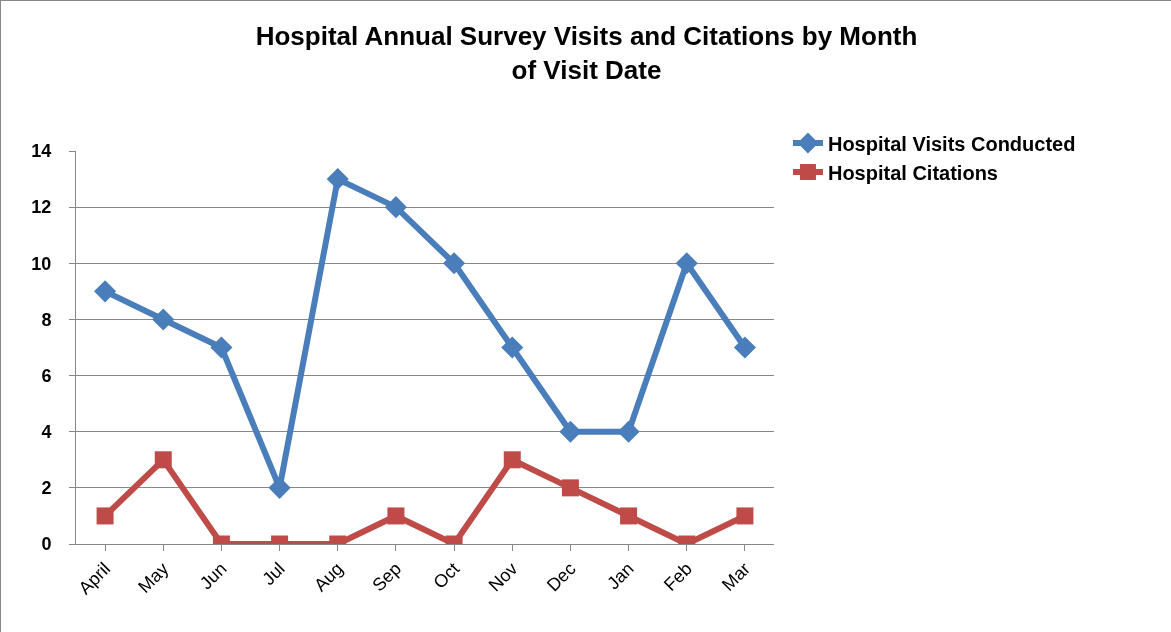 This screenshot has width=1171, height=632. What do you see at coordinates (446, 575) in the screenshot?
I see `x-tick-label: Oct` at bounding box center [446, 575].